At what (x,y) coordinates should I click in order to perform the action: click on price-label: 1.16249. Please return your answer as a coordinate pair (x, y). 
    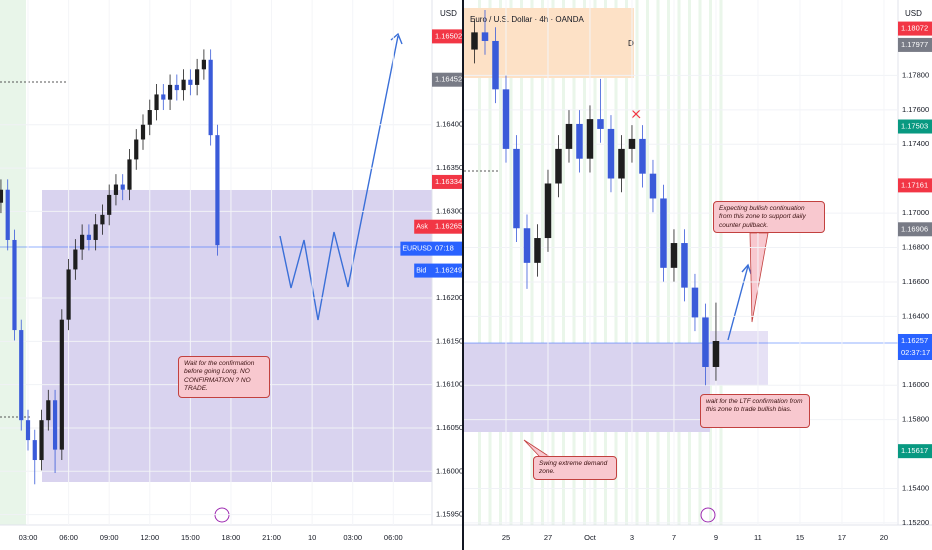
    Looking at the image, I should click on (448, 270).